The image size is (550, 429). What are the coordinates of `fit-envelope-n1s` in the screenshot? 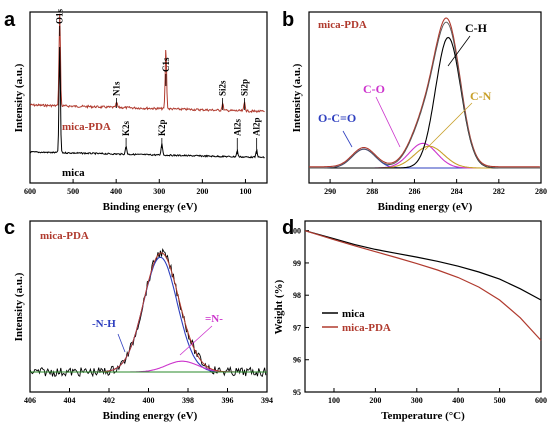 It's located at (148, 312).